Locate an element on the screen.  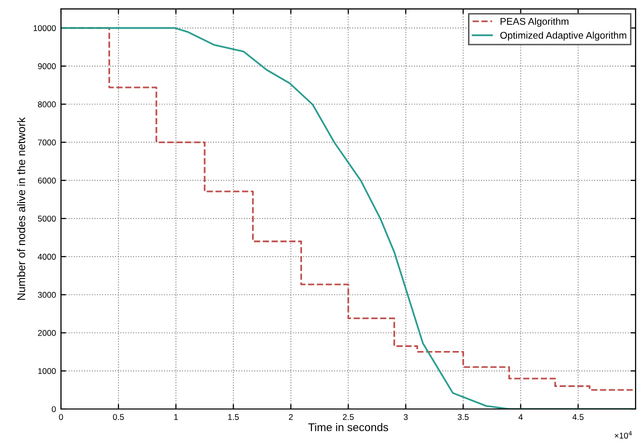
y-tick-label: 0 is located at coordinates (54, 409).